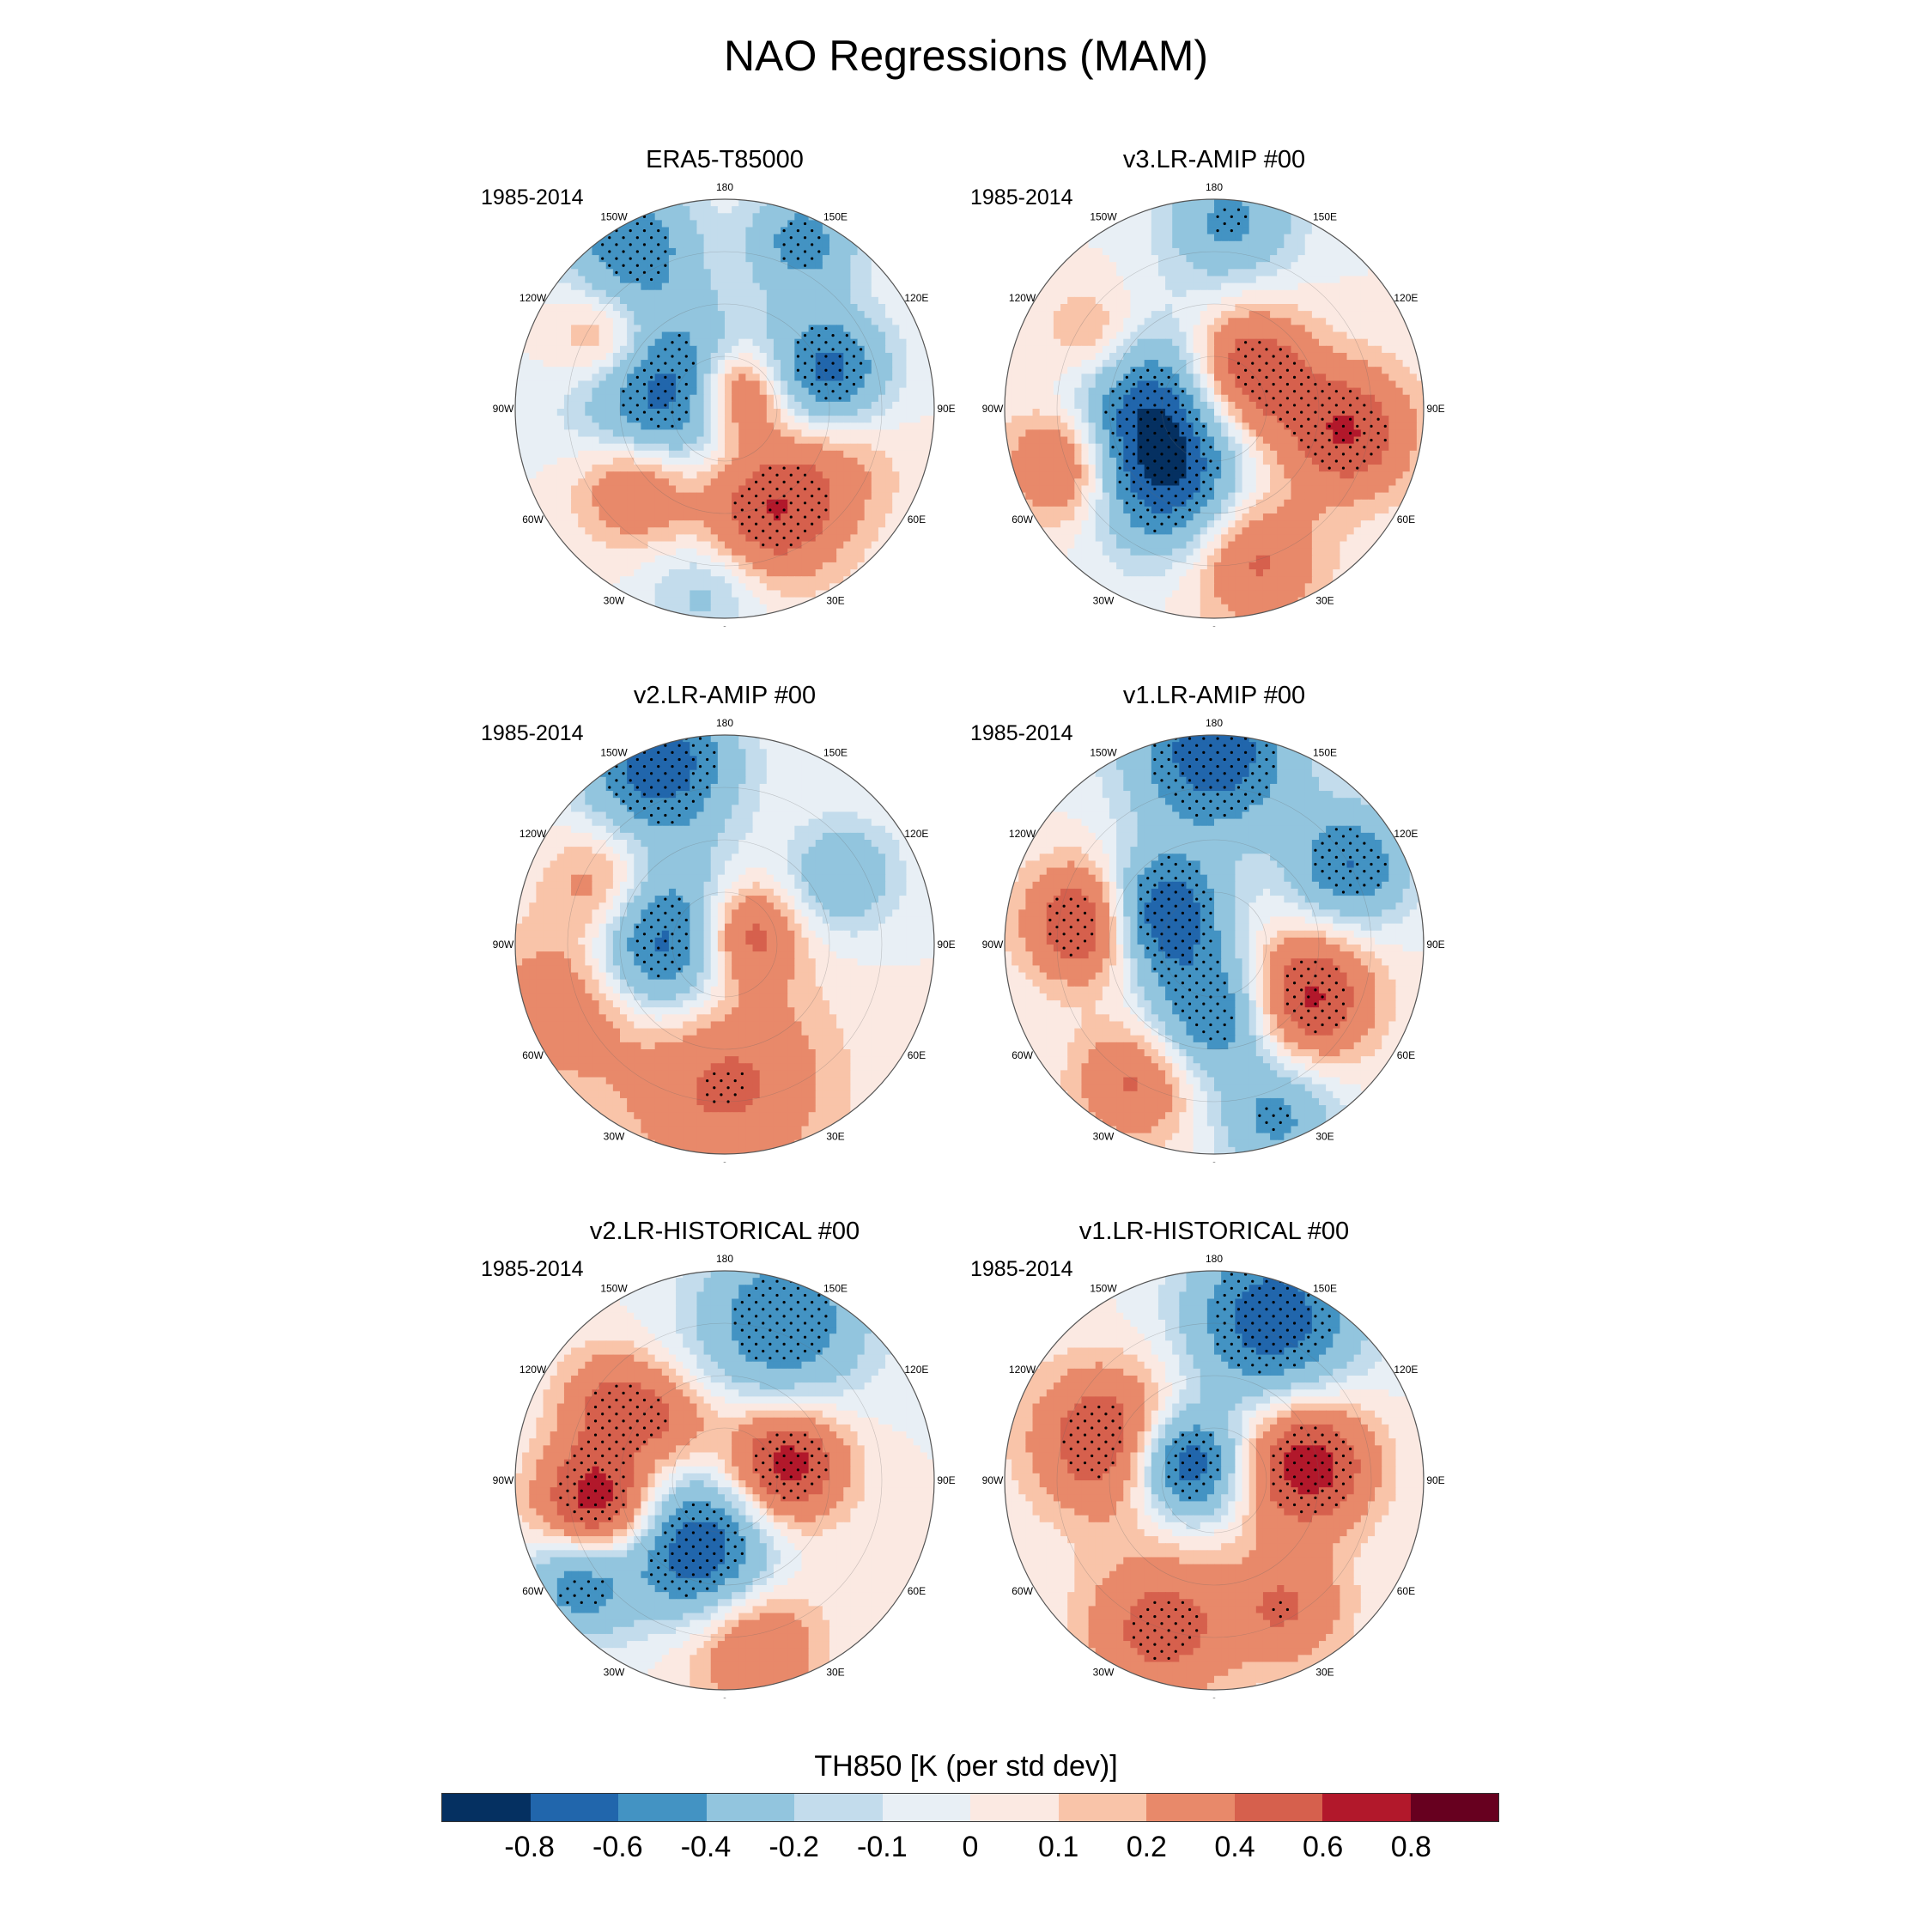 The width and height of the screenshot is (1932, 1932). Describe the element at coordinates (725, 159) in the screenshot. I see `panel-title: ERA5-T85000` at that location.